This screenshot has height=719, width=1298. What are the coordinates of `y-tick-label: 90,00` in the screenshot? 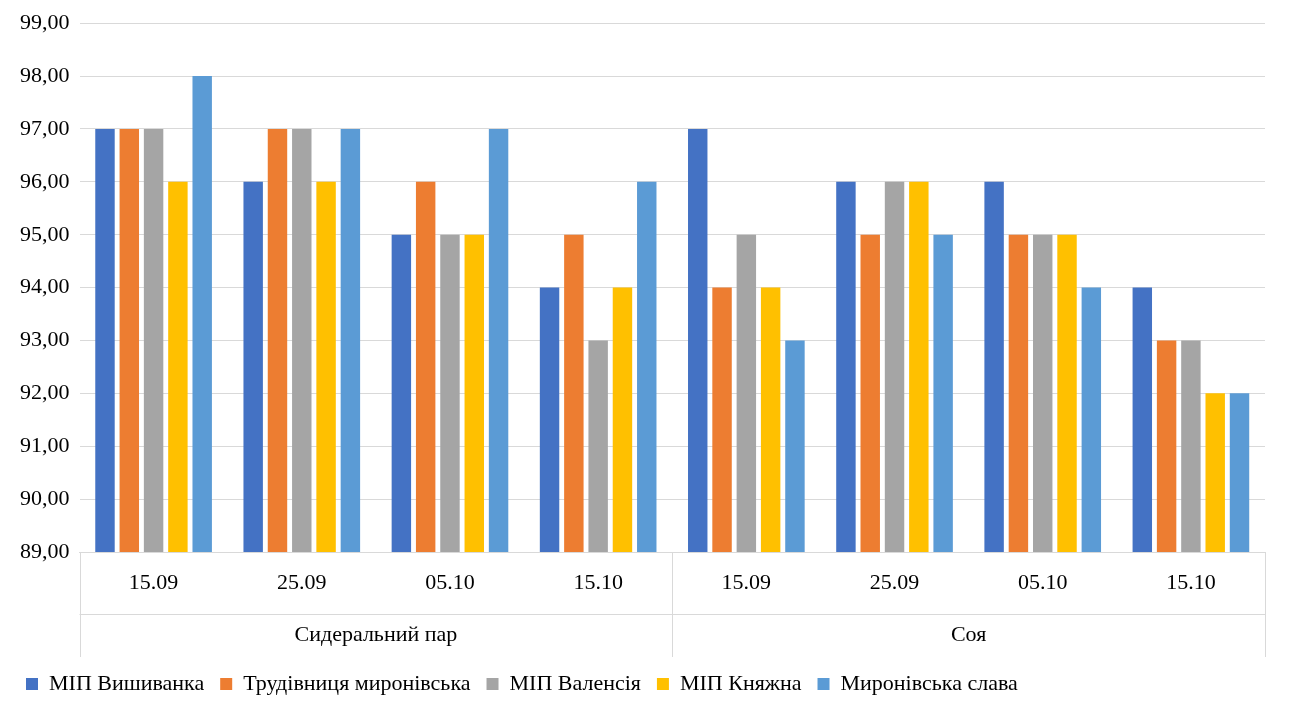 It's located at (45, 497).